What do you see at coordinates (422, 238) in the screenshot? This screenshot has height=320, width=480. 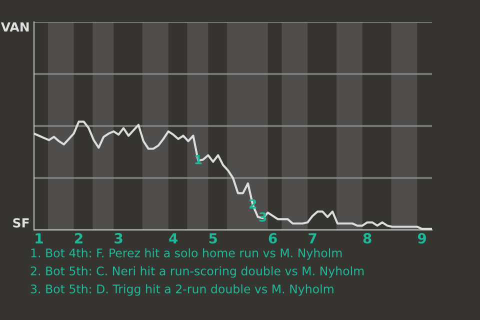 I see `x-tick-label: 9` at bounding box center [422, 238].